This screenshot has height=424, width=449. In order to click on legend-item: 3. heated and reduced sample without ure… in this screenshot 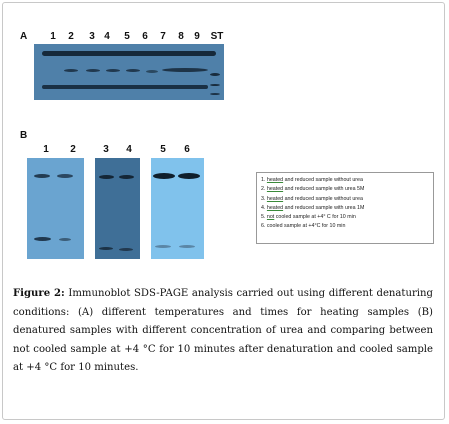, I will do `click(312, 198)`.